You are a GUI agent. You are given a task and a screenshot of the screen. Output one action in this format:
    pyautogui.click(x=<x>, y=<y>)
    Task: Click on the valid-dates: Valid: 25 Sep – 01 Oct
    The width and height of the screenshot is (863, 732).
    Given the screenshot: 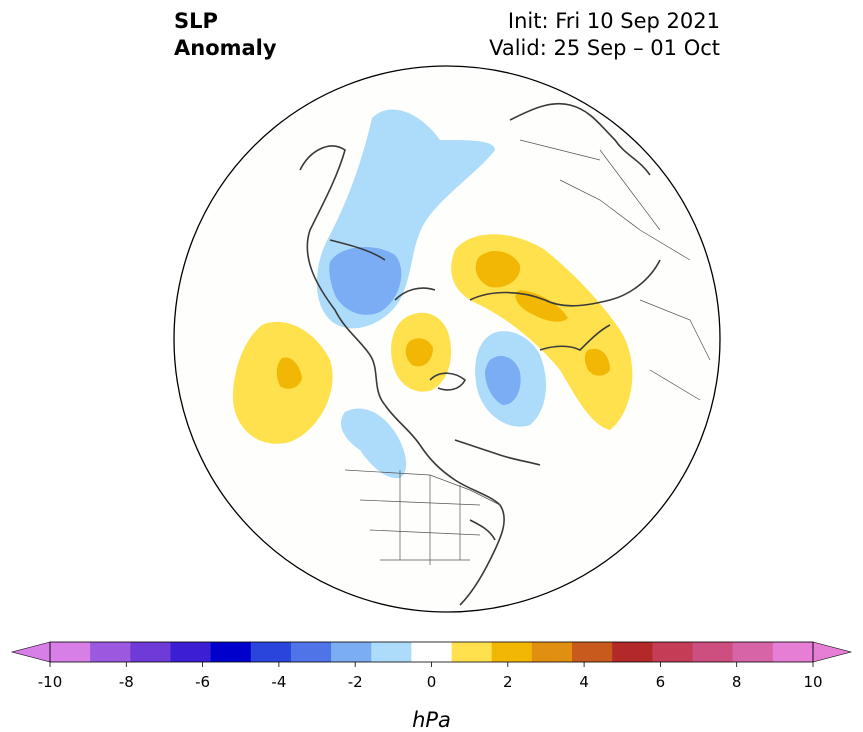 What is the action you would take?
    pyautogui.click(x=604, y=48)
    